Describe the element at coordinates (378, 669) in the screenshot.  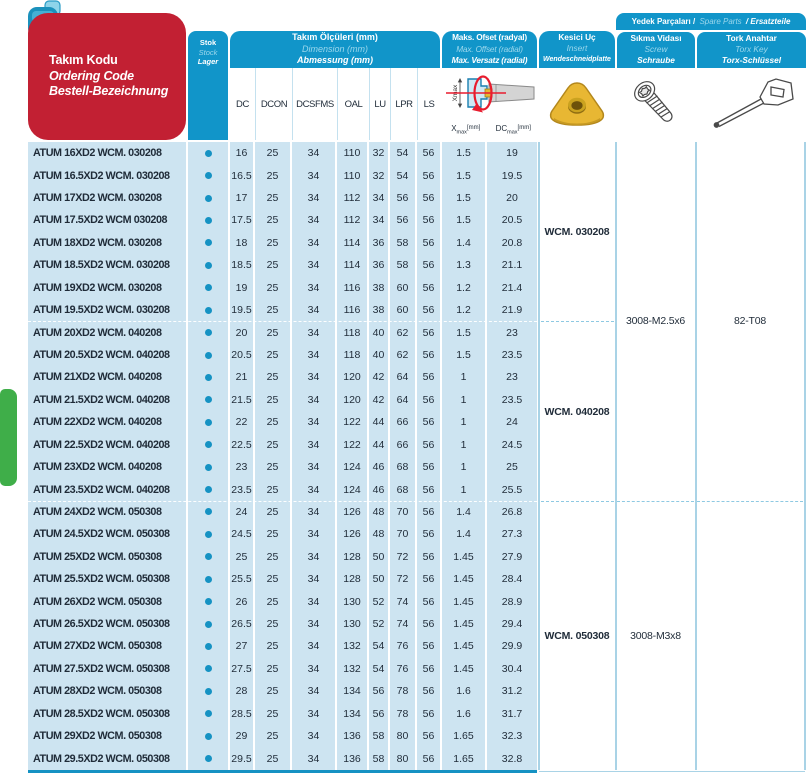
I see `row-value-cell: 54` at that location.